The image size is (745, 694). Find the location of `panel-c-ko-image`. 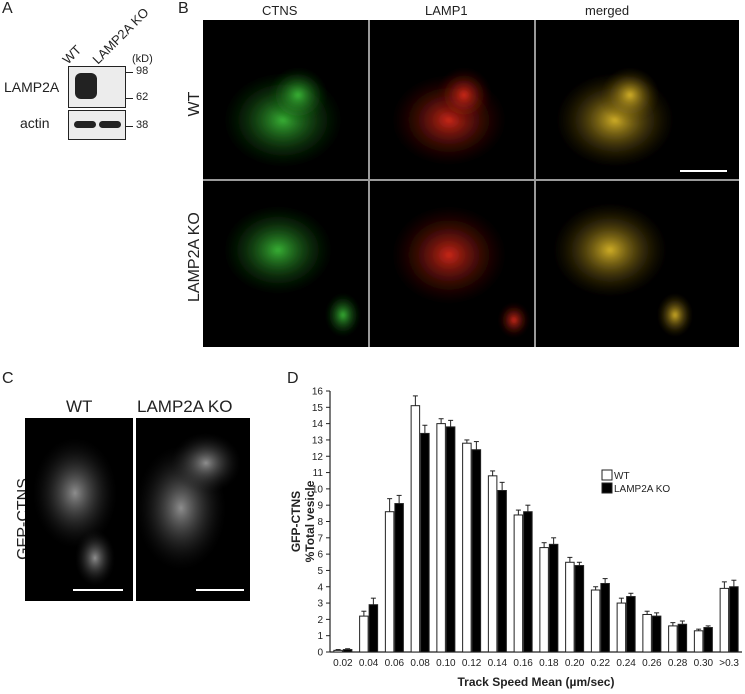

panel-c-ko-image is located at coordinates (193, 509).